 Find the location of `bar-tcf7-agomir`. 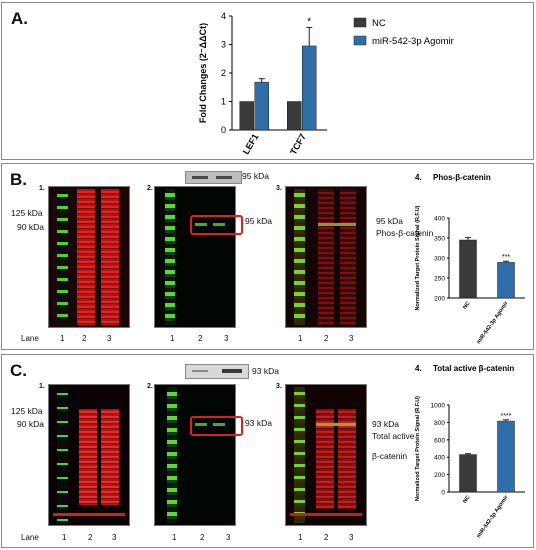

bar-tcf7-agomir is located at coordinates (309, 88).